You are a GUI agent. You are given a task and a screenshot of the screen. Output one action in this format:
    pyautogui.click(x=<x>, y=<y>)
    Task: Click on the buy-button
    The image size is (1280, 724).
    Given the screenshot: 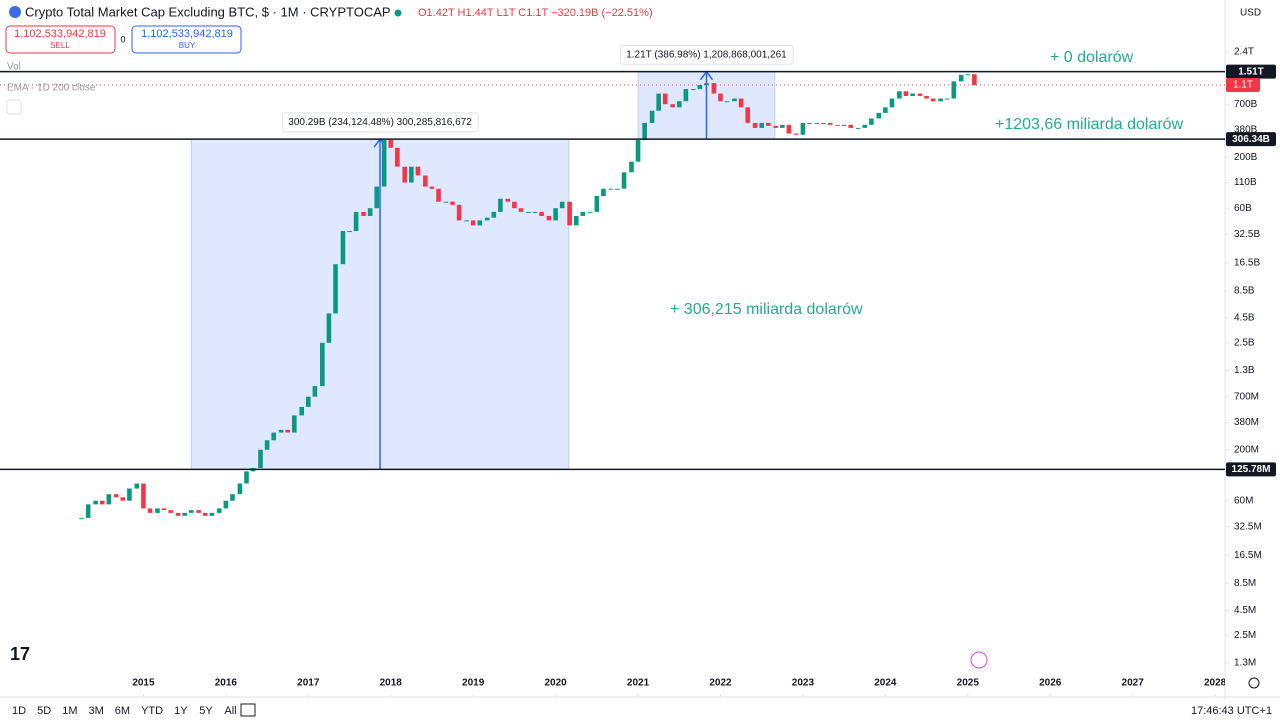 What is the action you would take?
    pyautogui.click(x=186, y=39)
    